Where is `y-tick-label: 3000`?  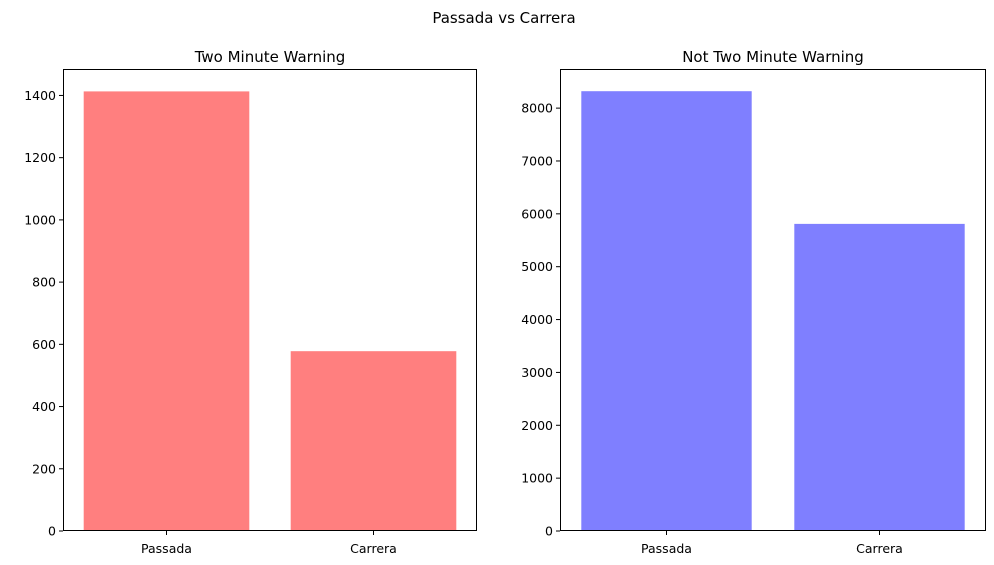
y-tick-label: 3000 is located at coordinates (537, 372).